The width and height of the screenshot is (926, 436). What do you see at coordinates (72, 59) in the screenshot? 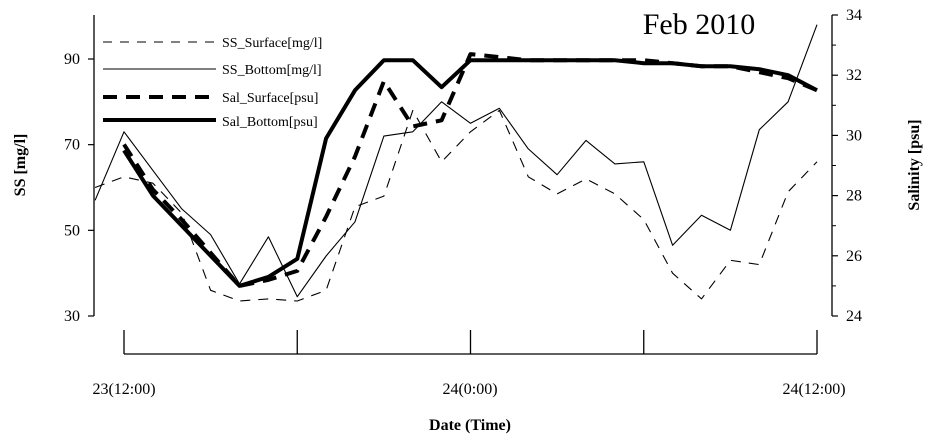
I see `left-tick-label-3: 90` at bounding box center [72, 59].